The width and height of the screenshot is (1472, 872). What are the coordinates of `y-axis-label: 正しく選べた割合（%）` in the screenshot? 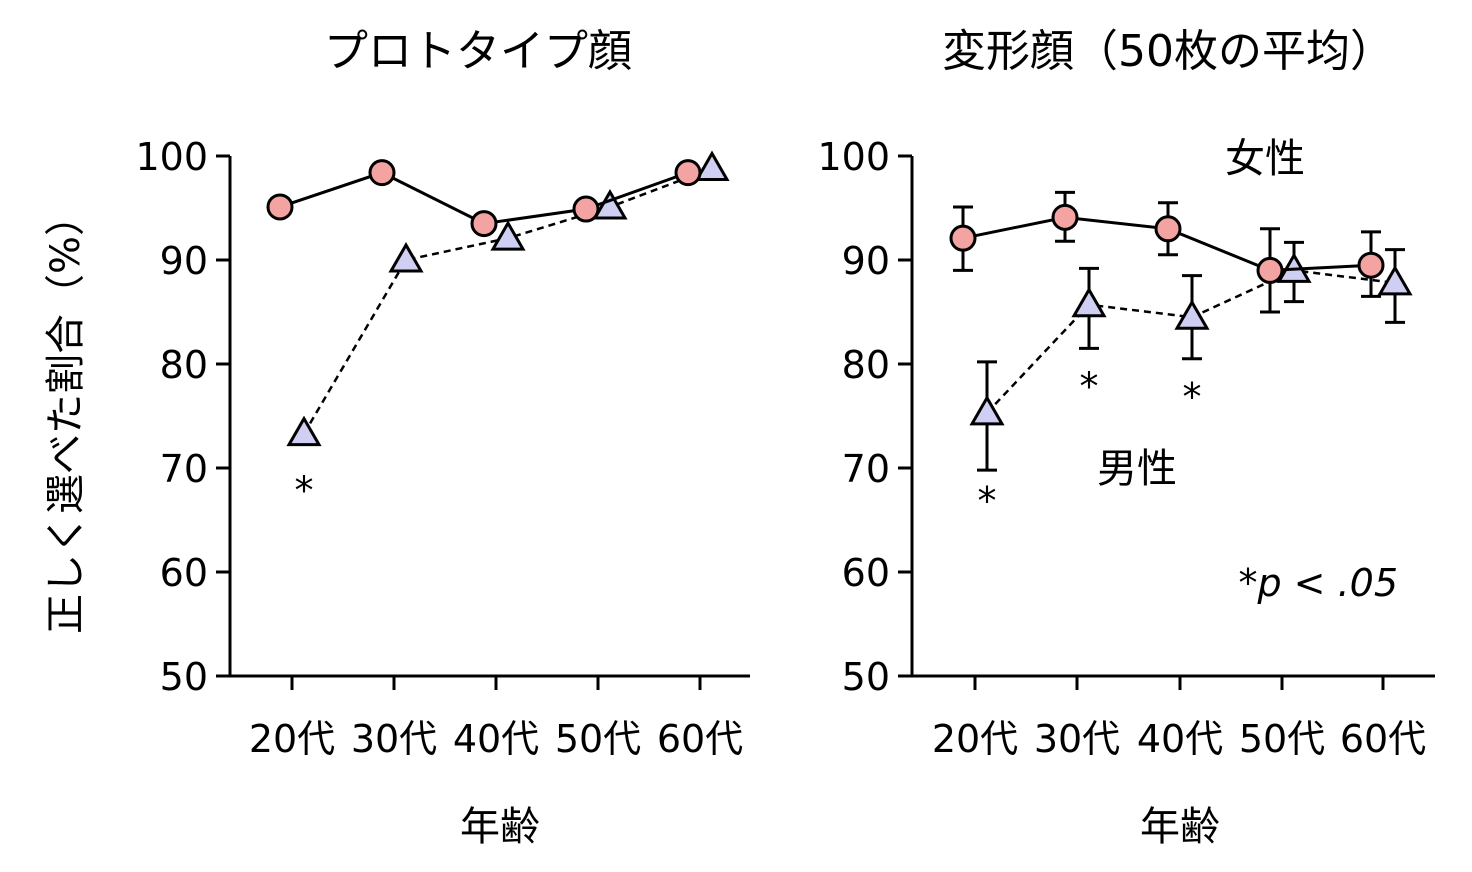 It's located at (66, 415).